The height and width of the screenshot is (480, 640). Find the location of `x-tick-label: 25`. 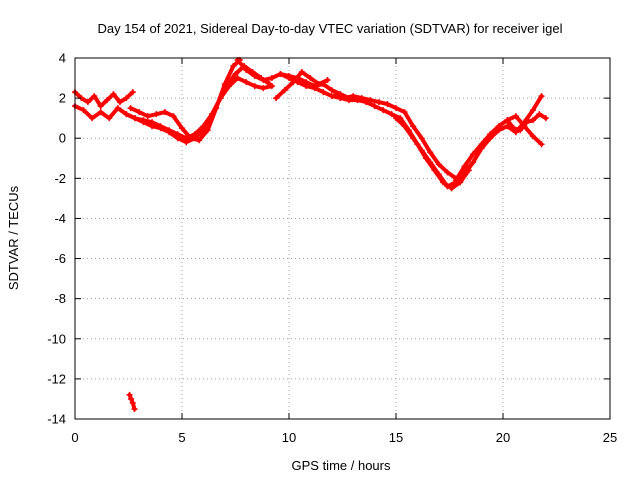

x-tick-label: 25 is located at coordinates (610, 437).